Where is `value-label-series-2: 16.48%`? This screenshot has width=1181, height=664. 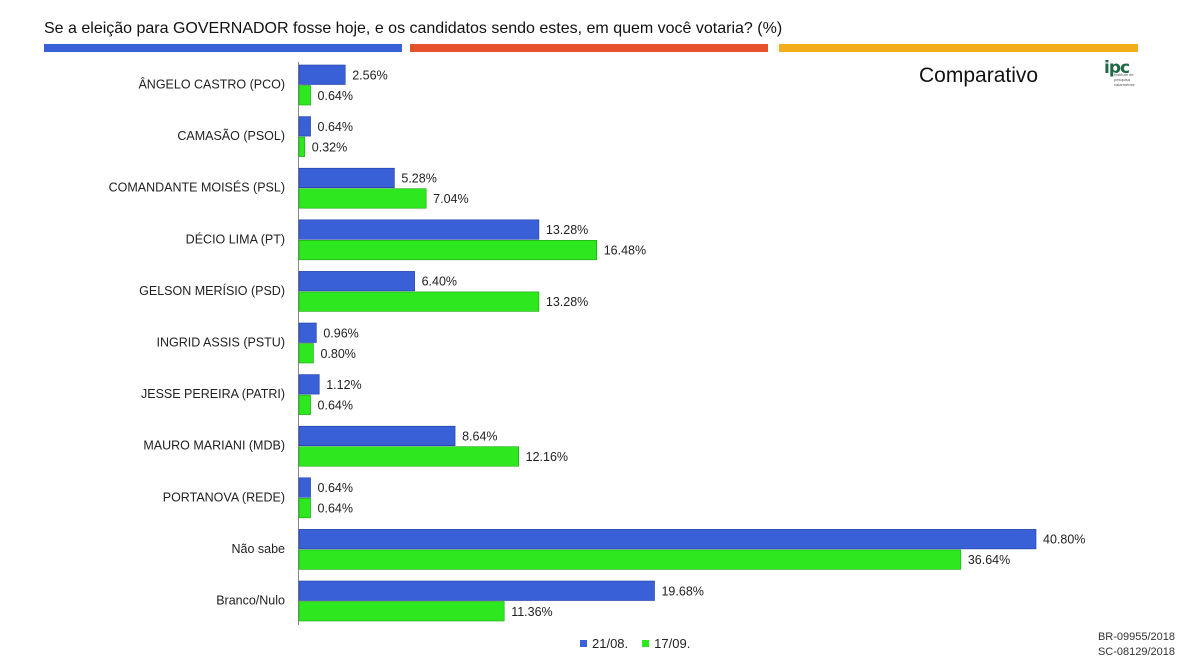 value-label-series-2: 16.48% is located at coordinates (625, 251).